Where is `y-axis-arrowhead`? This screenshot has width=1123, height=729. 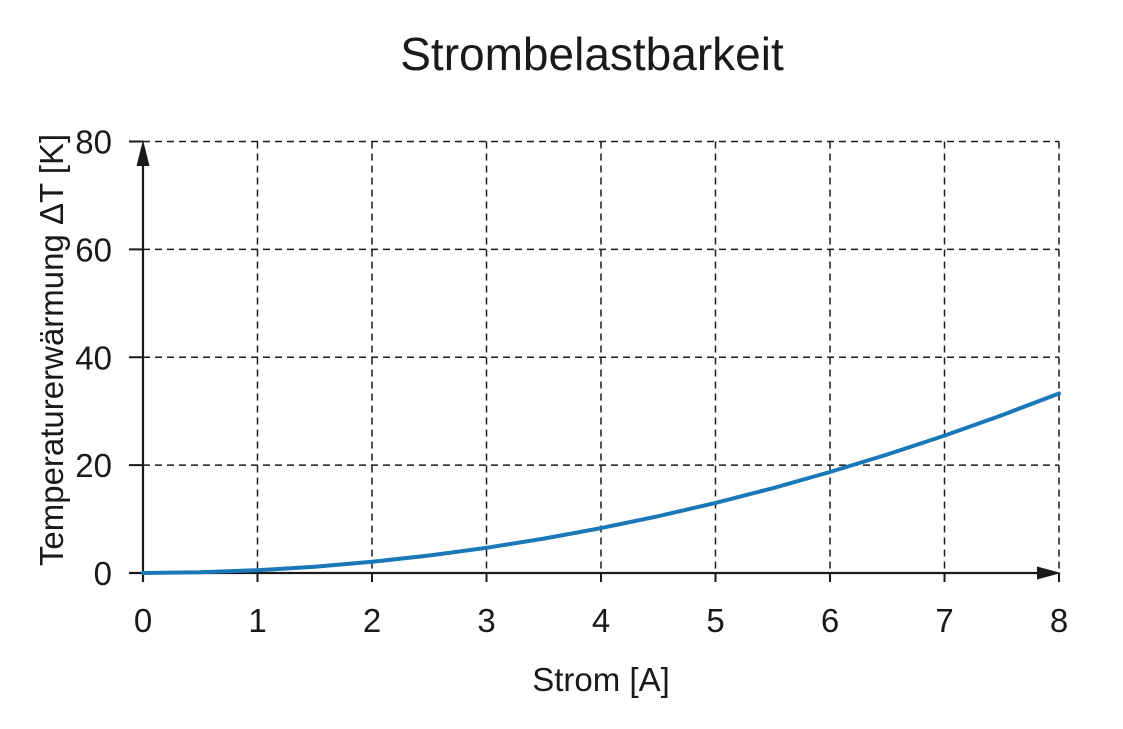 y-axis-arrowhead is located at coordinates (143, 153).